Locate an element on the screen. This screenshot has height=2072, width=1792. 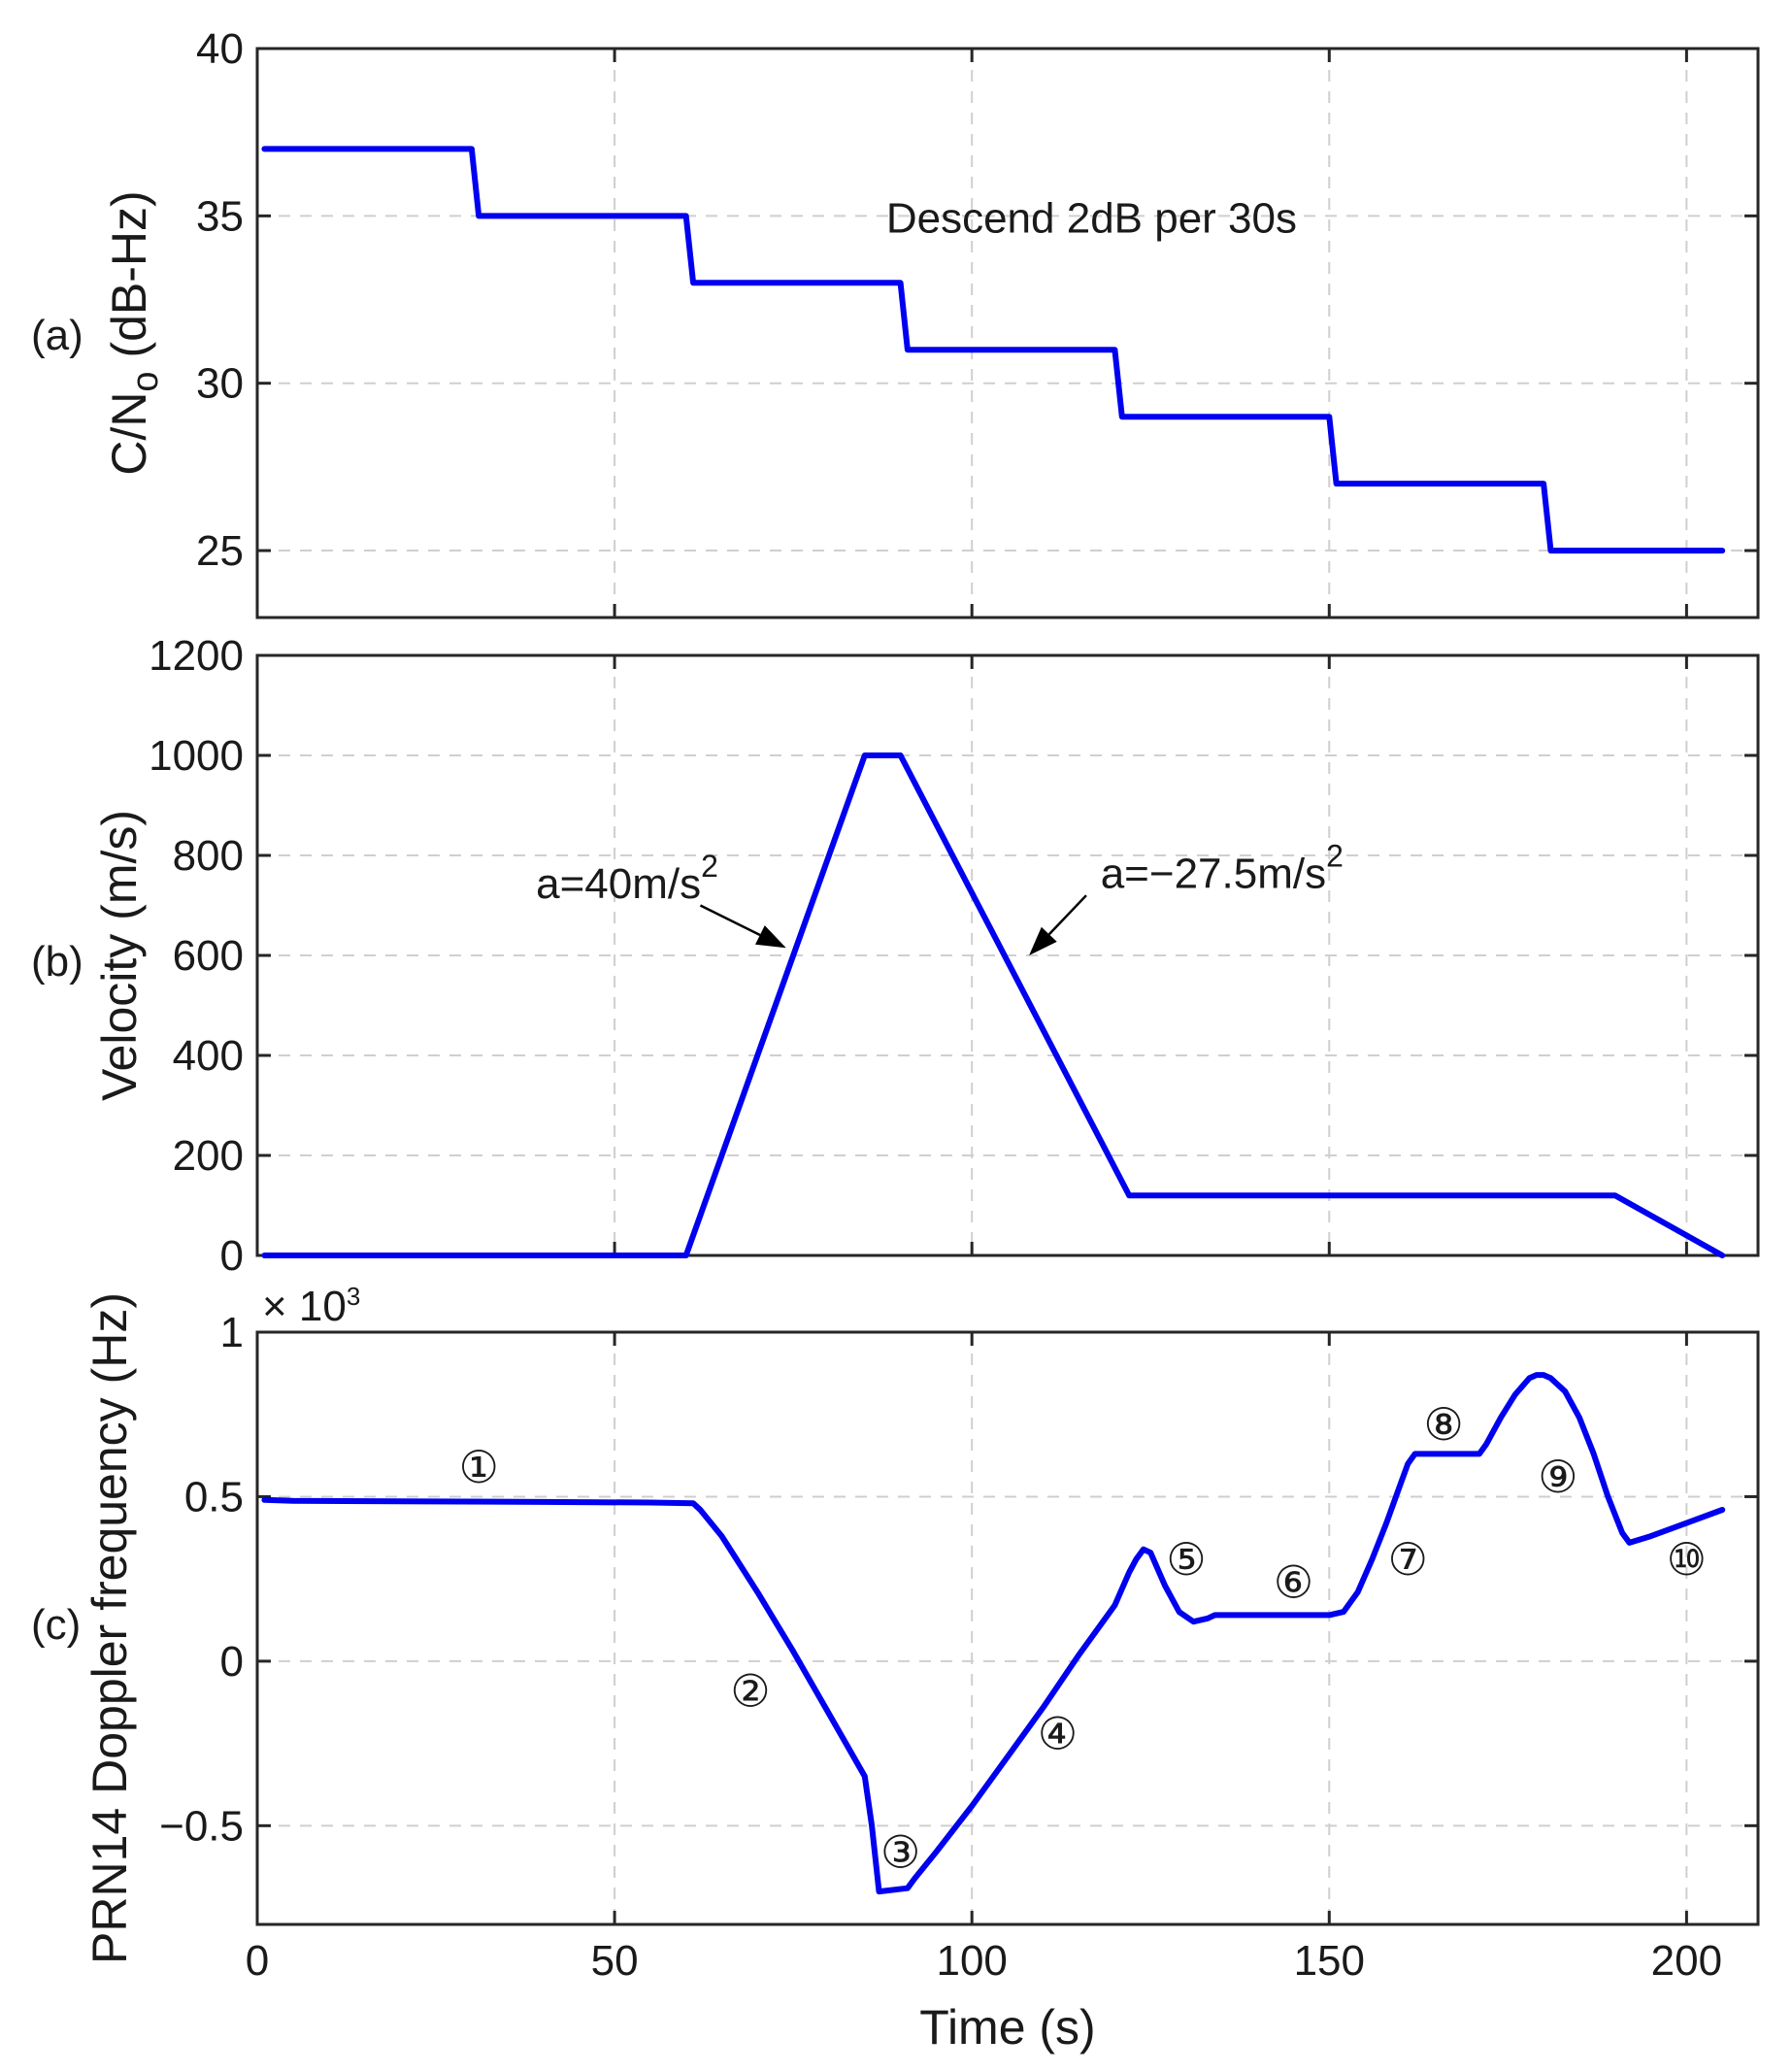
panel-b-accel-arrow-line is located at coordinates (730, 920).